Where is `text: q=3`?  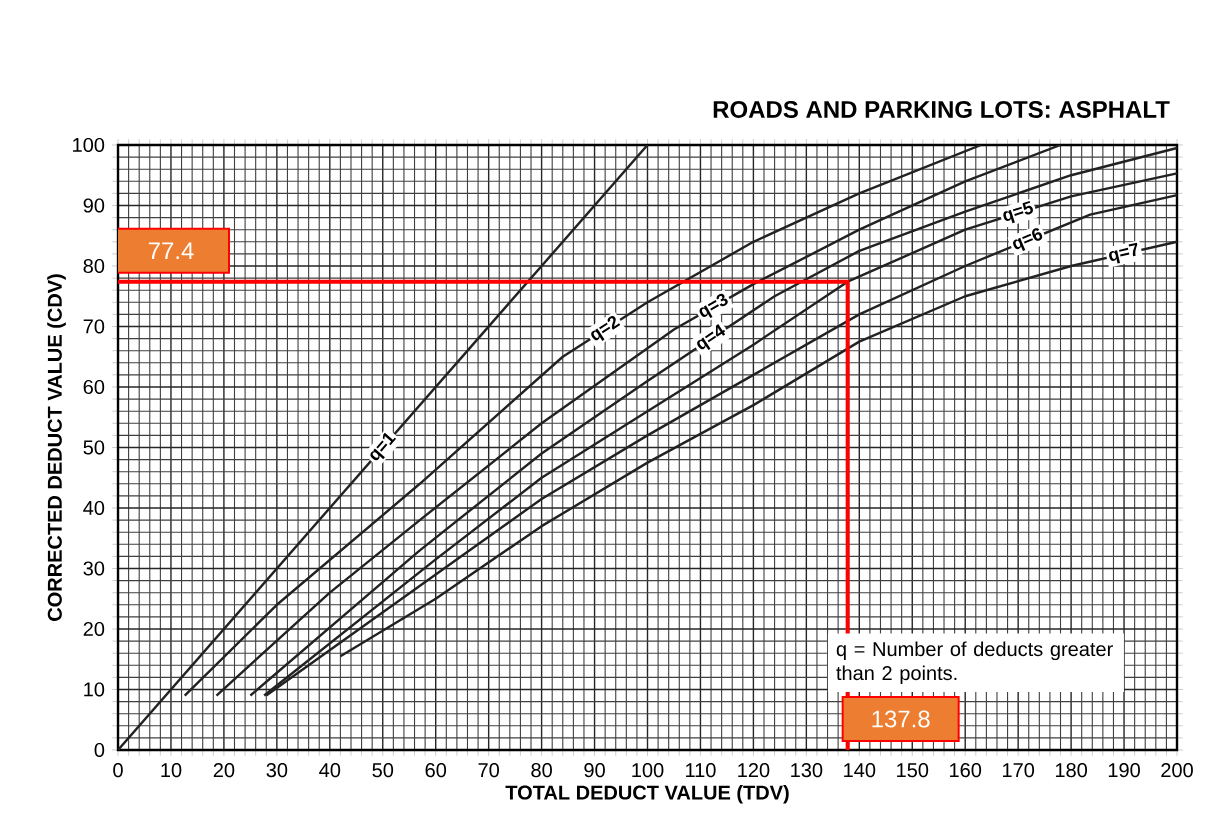
text: q=3 is located at coordinates (713, 306).